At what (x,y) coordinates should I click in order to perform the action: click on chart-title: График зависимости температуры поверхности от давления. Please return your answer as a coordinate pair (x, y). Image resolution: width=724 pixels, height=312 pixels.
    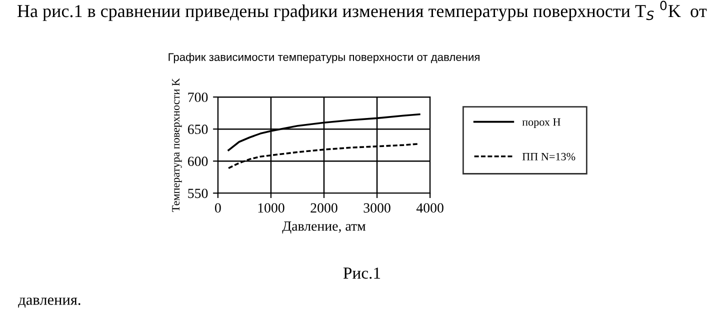
    Looking at the image, I should click on (324, 58).